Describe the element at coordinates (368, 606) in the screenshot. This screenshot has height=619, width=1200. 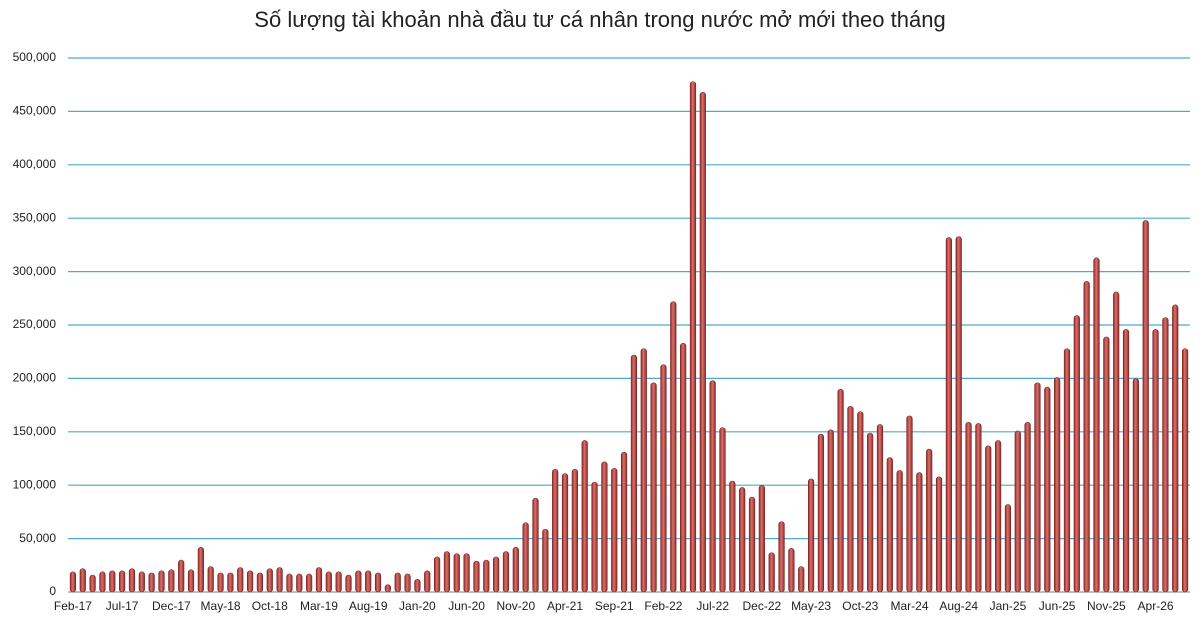
I see `x-tick-label: Aug-19` at that location.